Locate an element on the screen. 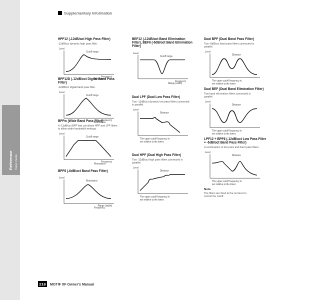 The image size is (320, 300). section-title: Dual BEF (Dual Band Elimination Filter) is located at coordinates (234, 89).